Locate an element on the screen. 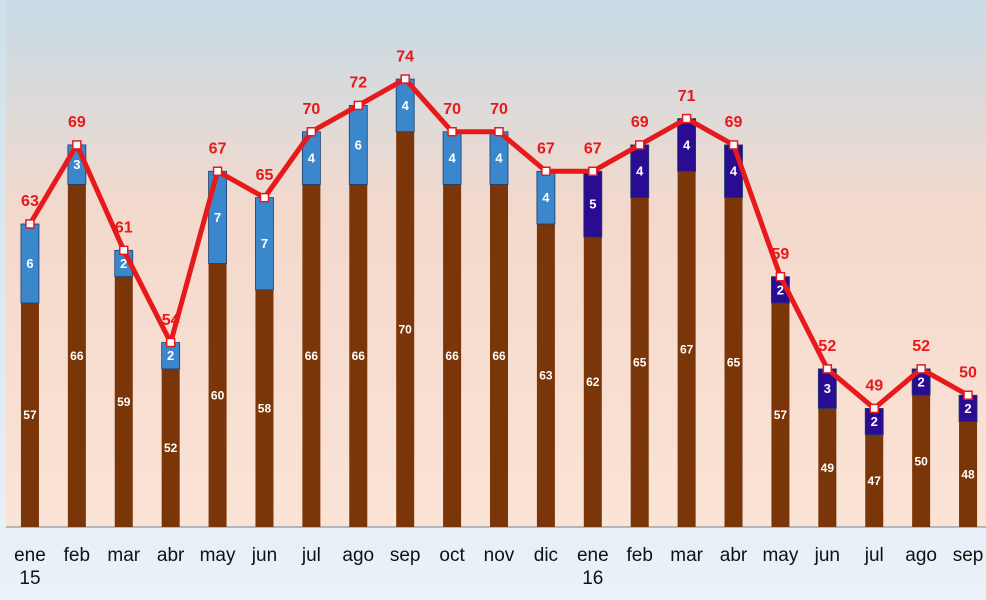  bar-value-label: 70 is located at coordinates (406, 330).